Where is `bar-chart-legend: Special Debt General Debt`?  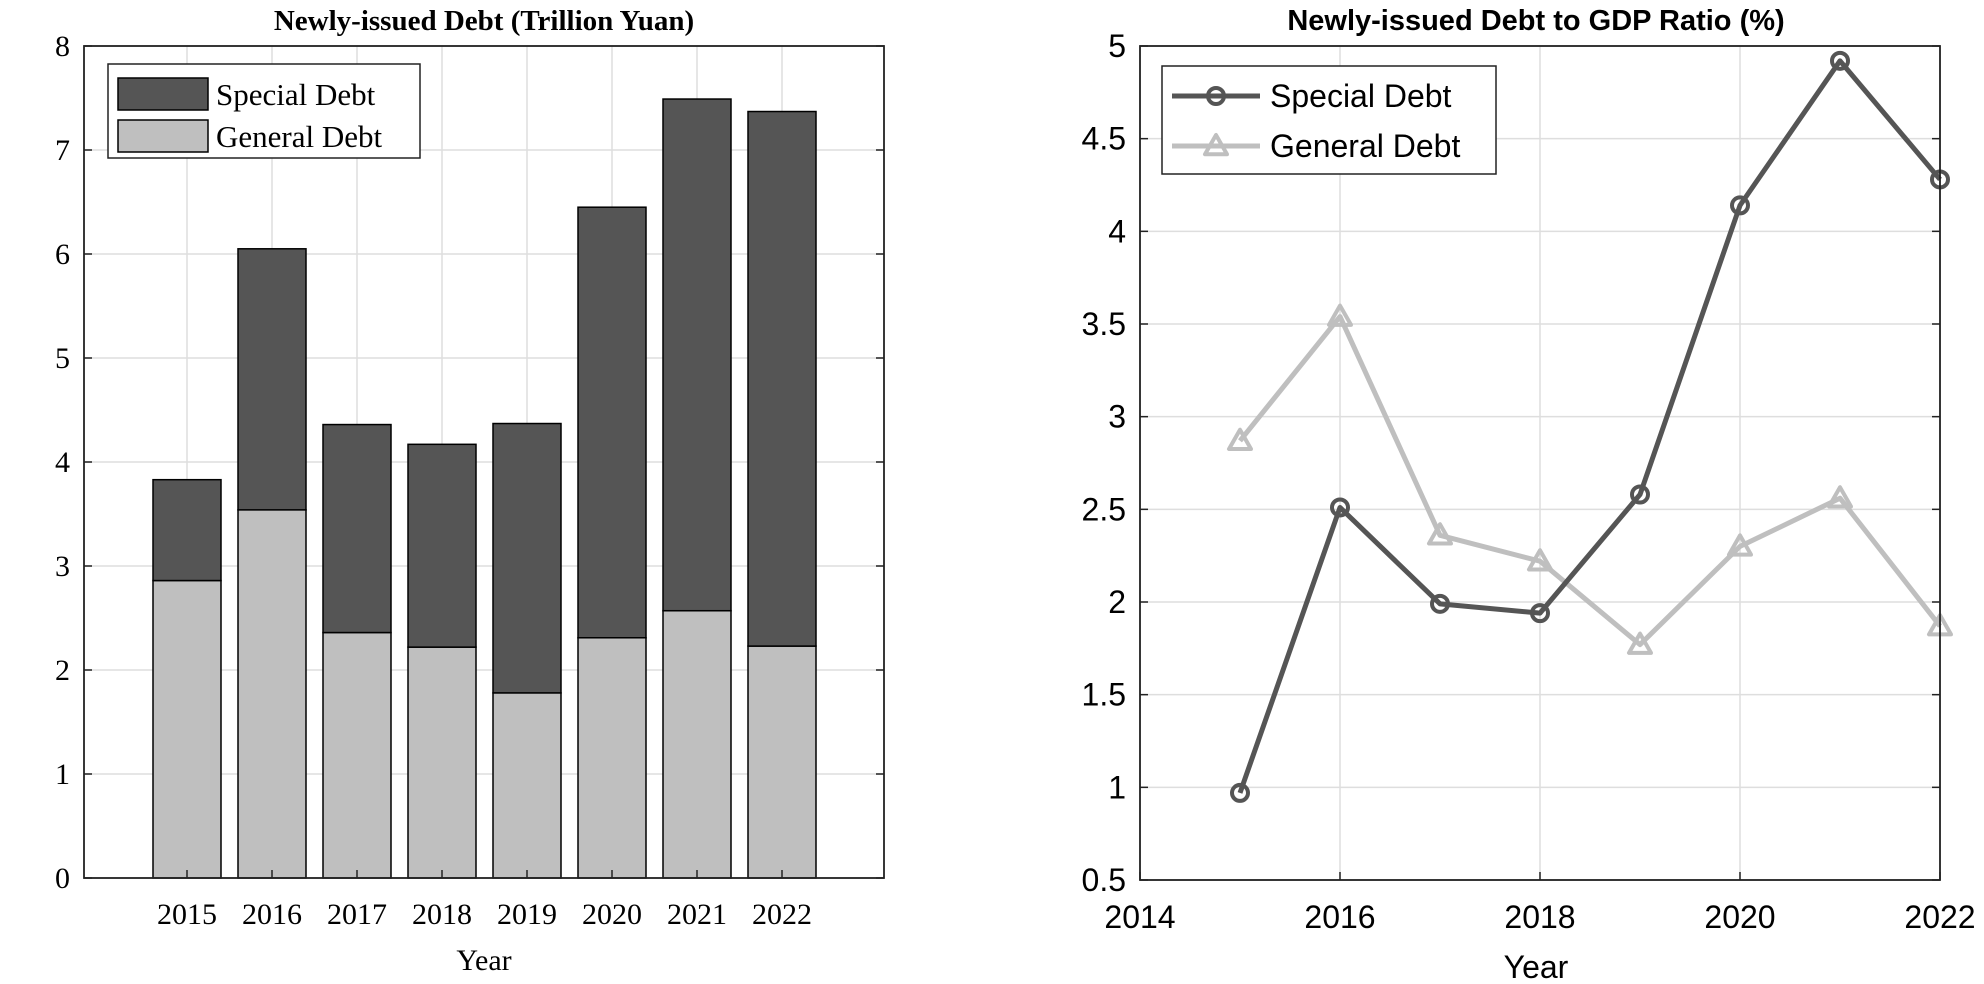
bar-chart-legend: Special Debt General Debt is located at coordinates (264, 111).